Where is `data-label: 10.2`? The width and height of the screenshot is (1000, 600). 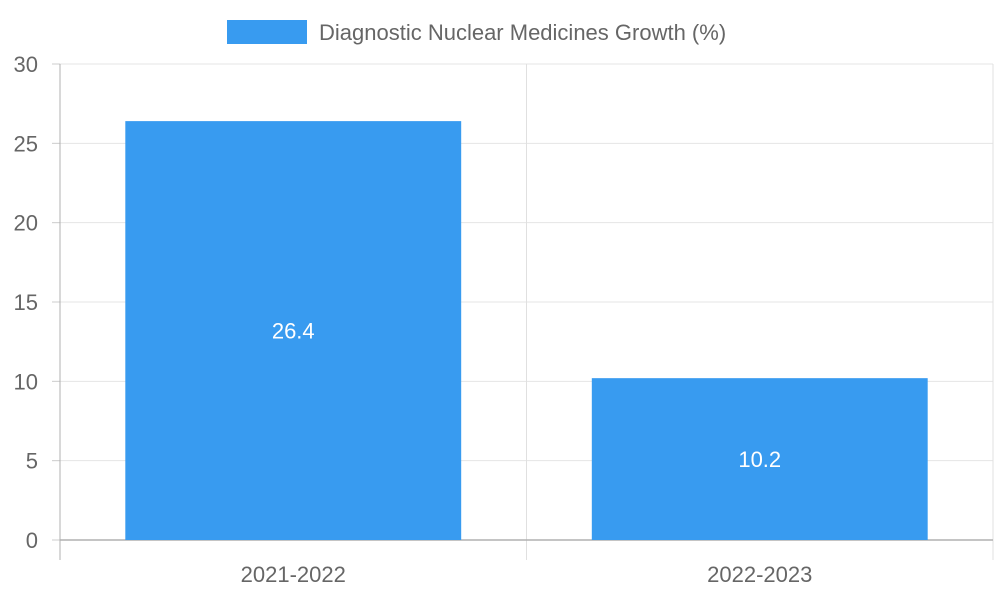 data-label: 10.2 is located at coordinates (759, 459).